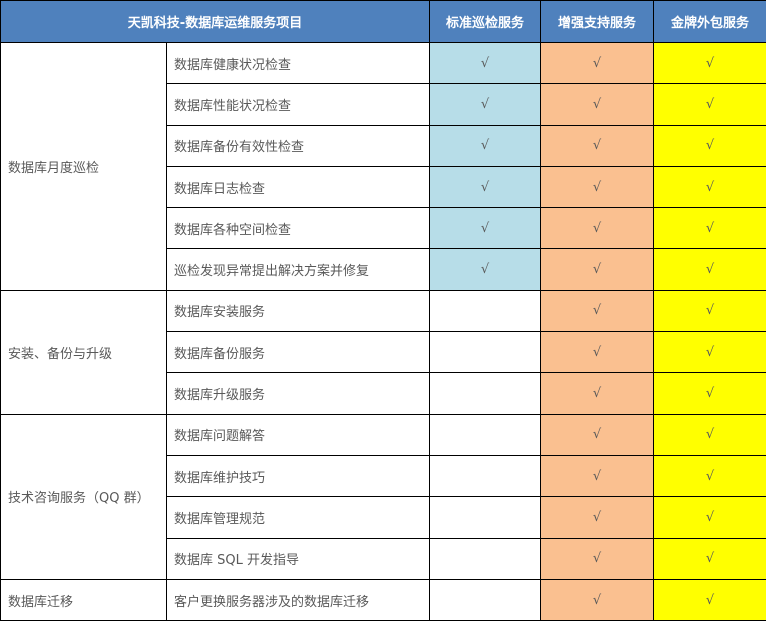  I want to click on table-row: 数据库 SQL 开发指导 √ √, so click(383, 558).